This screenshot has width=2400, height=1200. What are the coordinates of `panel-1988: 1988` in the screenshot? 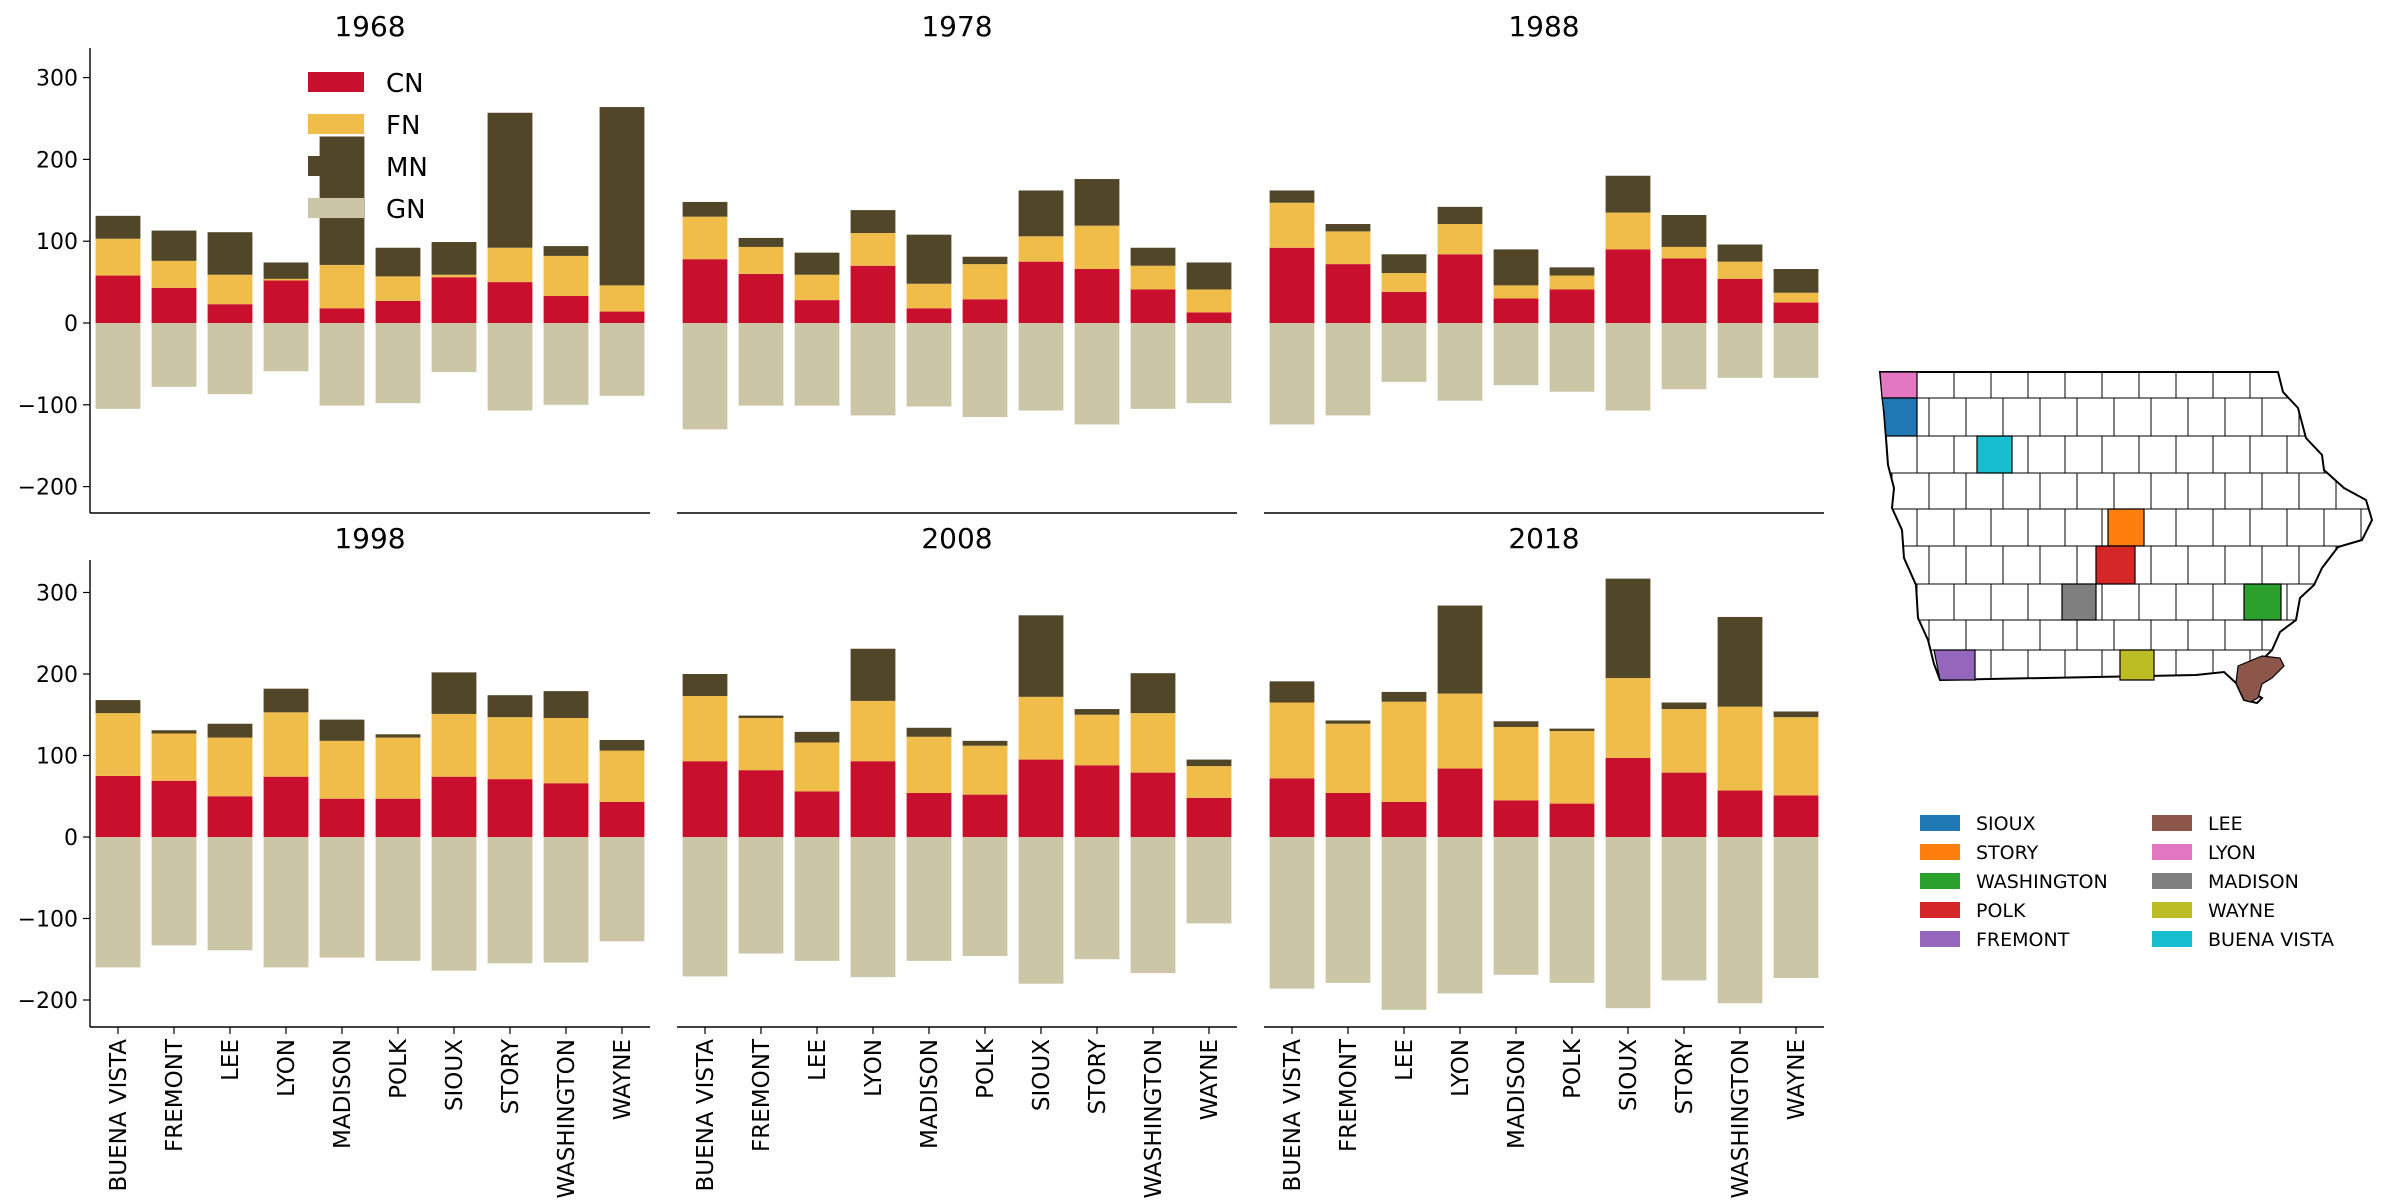 It's located at (1544, 262).